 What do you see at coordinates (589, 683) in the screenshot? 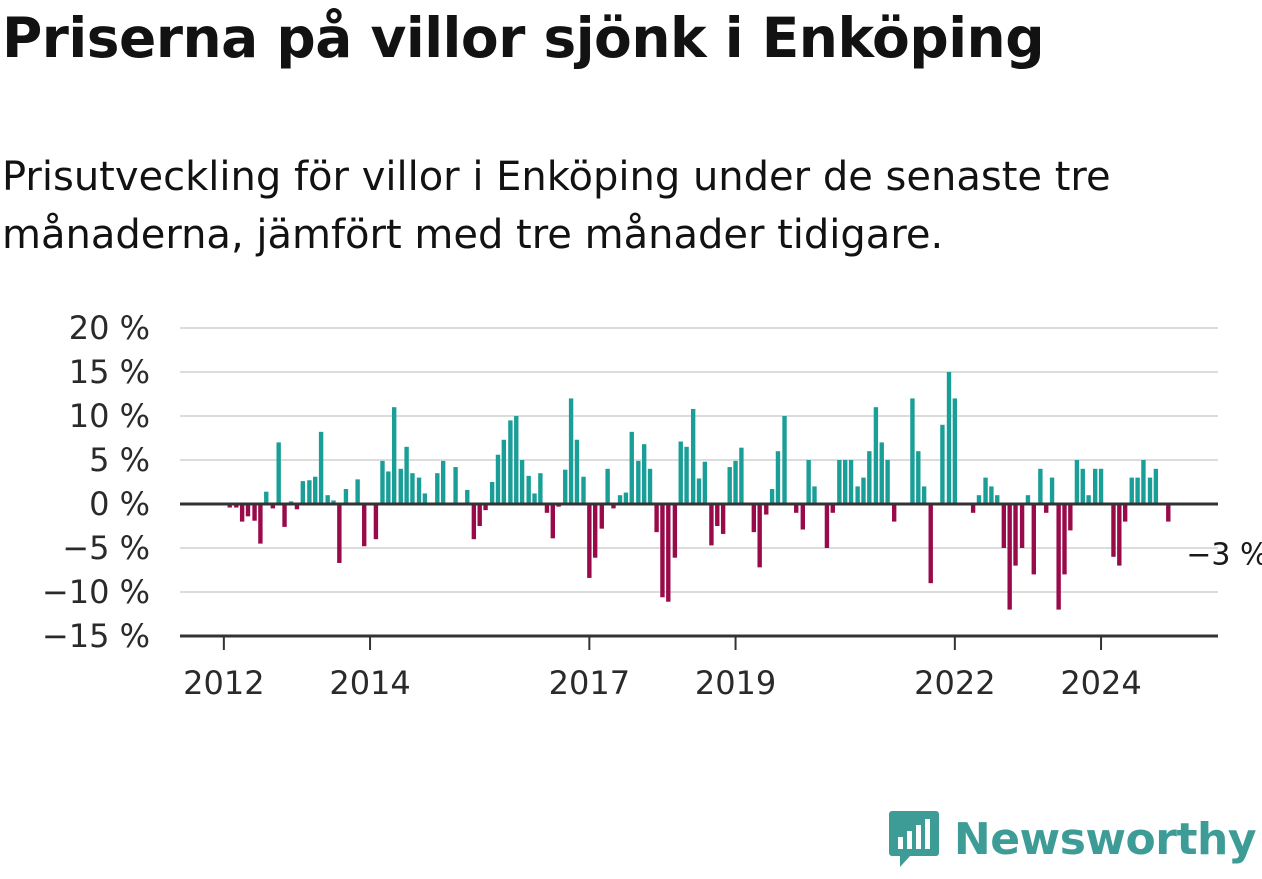
I see `x-tick-label: 2017` at bounding box center [589, 683].